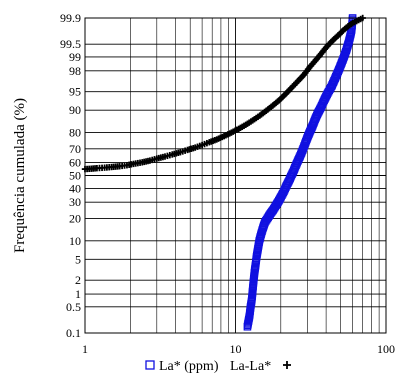  I want to click on y-tick-label: 0.5, so click(73, 307).